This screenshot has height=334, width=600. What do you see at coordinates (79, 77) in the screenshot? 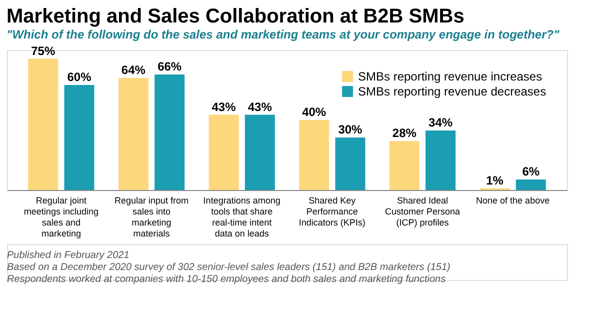
I see `data-label: 60%` at bounding box center [79, 77].